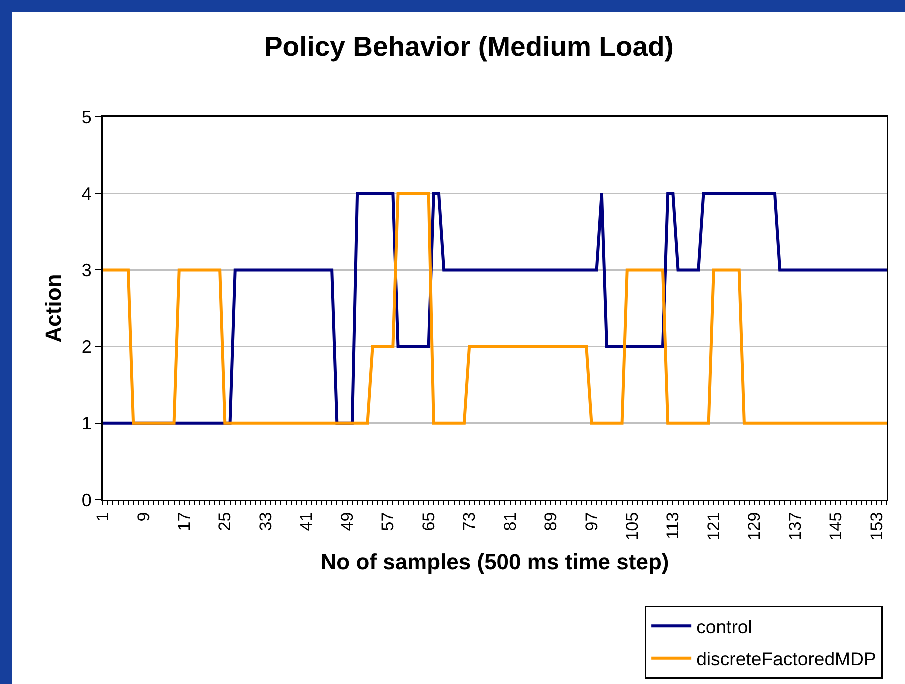 The height and width of the screenshot is (684, 905). Describe the element at coordinates (786, 659) in the screenshot. I see `legend-label: discreteFactoredMDP` at that location.